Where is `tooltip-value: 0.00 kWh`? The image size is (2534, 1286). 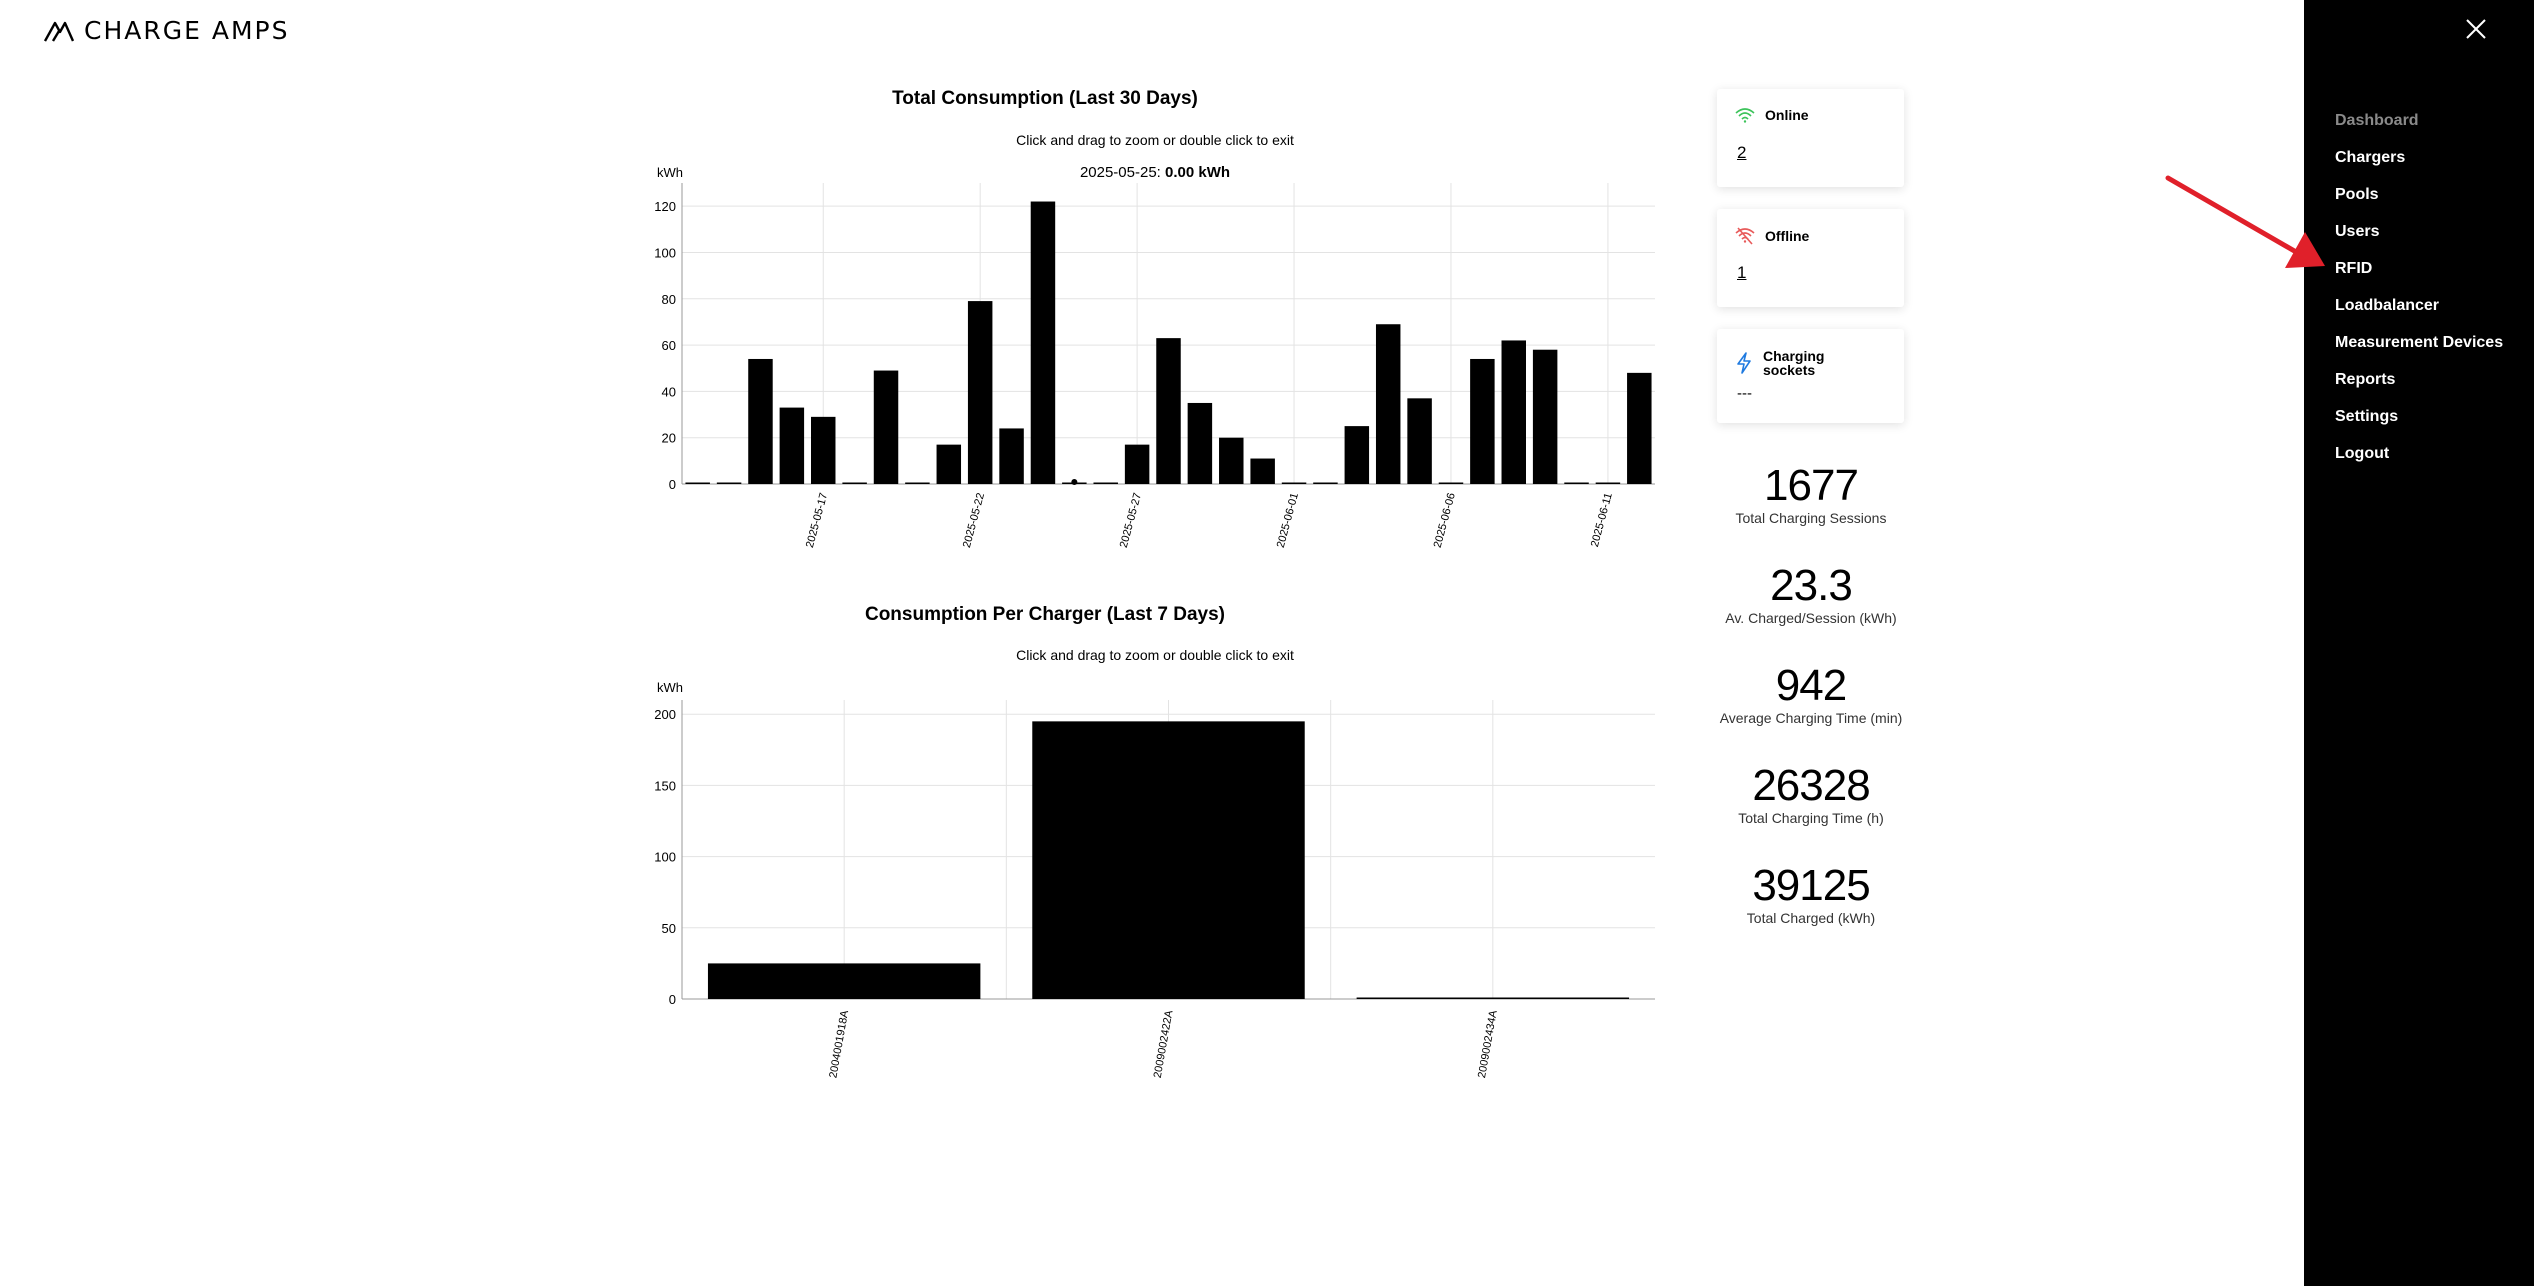
tooltip-value: 0.00 kWh is located at coordinates (1198, 172).